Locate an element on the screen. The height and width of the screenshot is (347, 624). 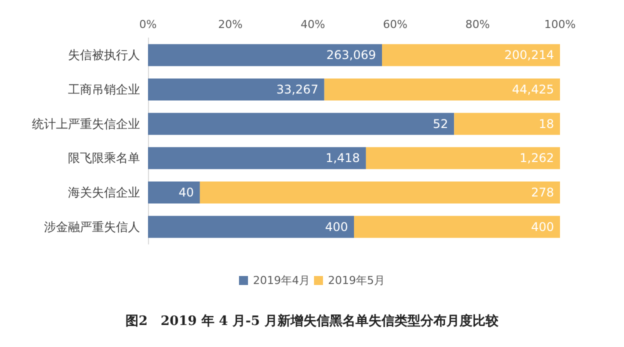
legend-label: 2019年5月 is located at coordinates (356, 280).